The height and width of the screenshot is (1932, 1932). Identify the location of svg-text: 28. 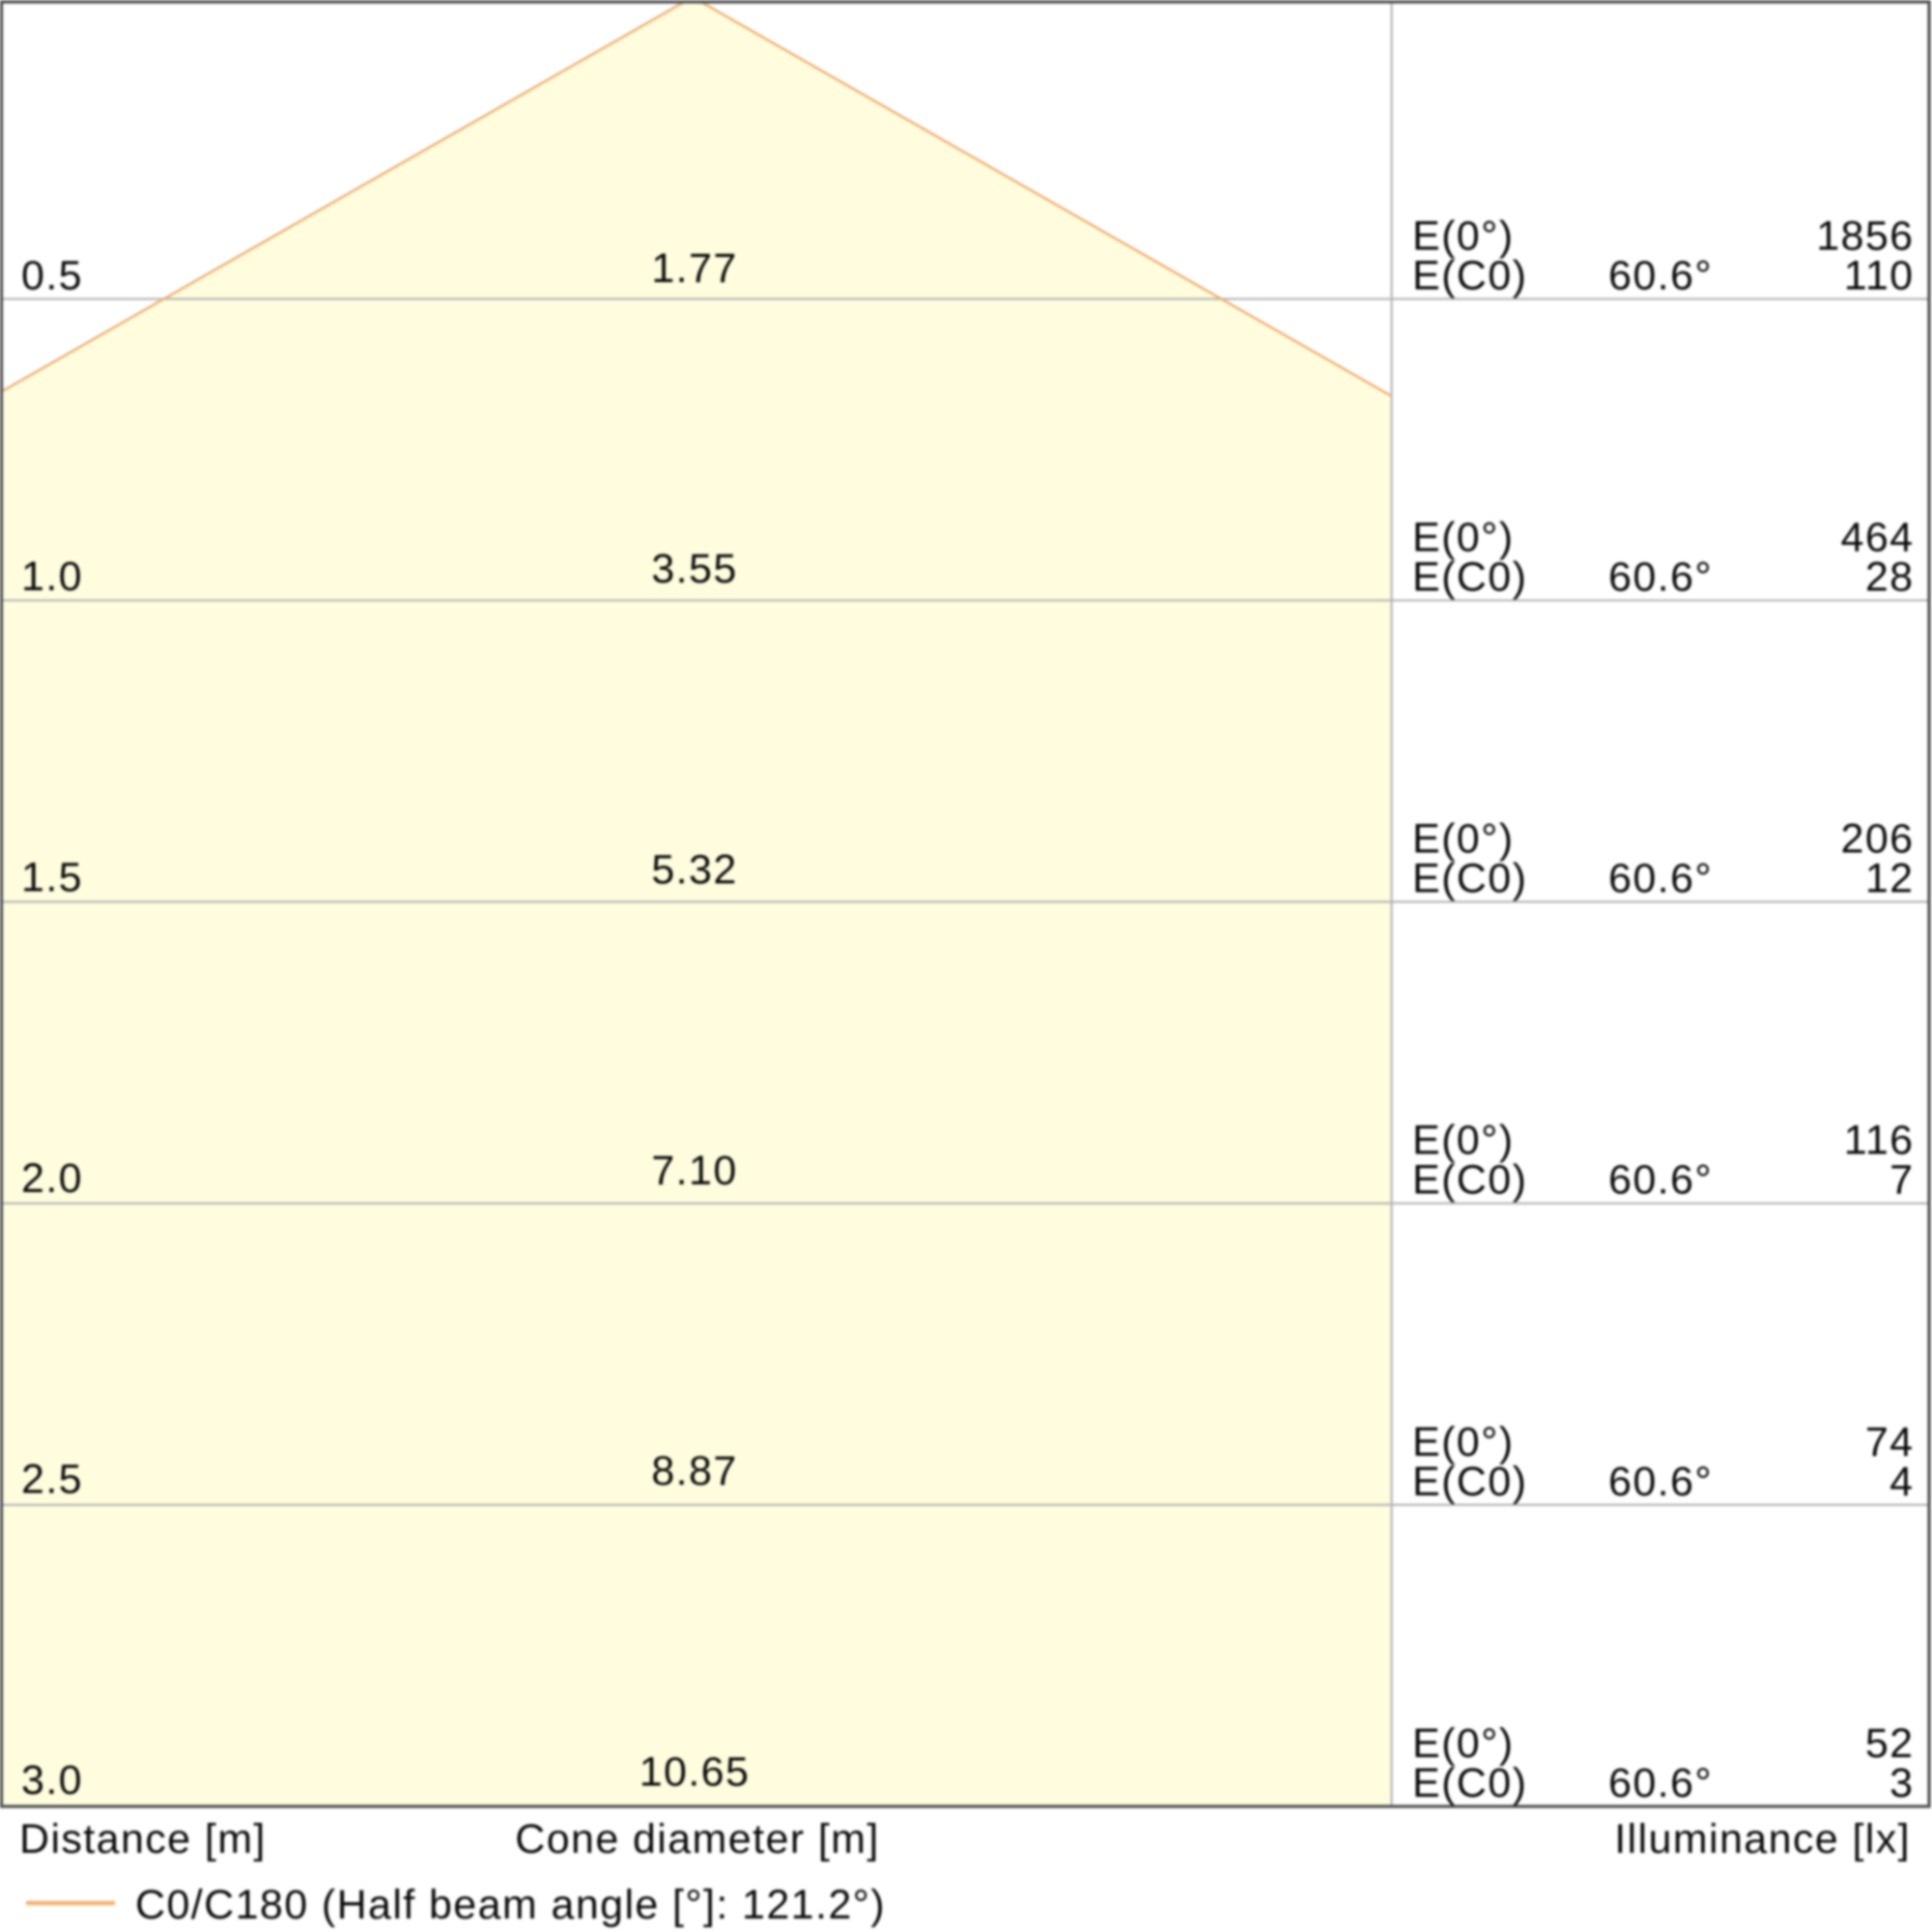
(1890, 577).